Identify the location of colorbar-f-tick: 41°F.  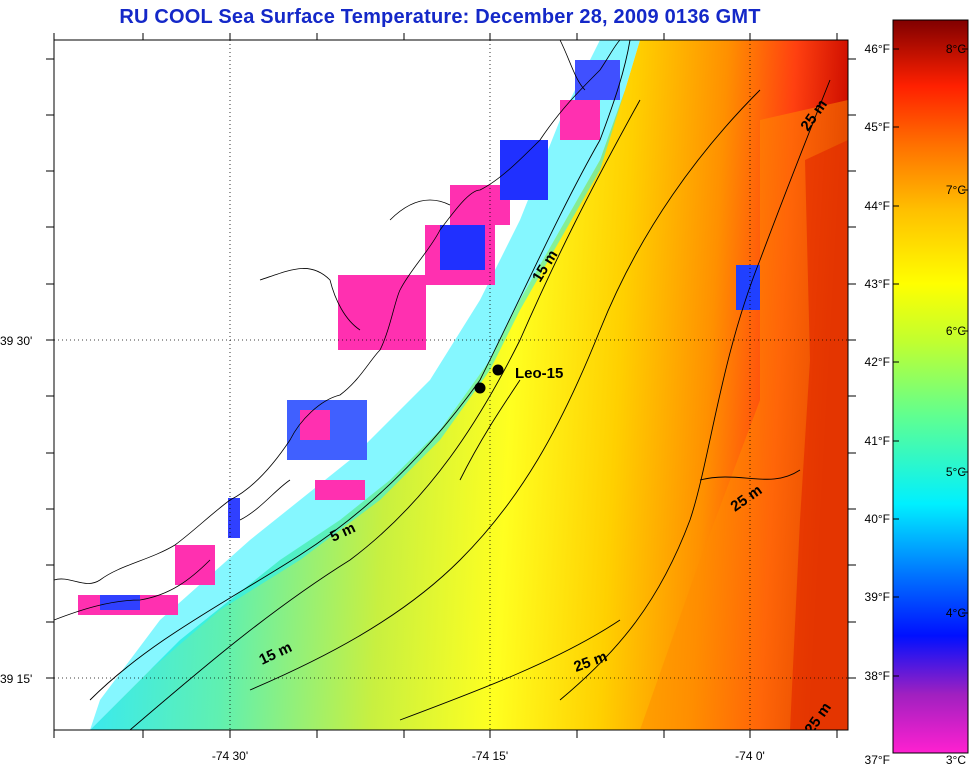
(877, 441).